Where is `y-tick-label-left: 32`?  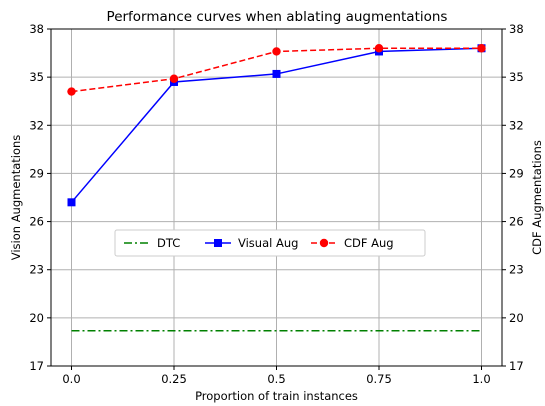 y-tick-label-left: 32 is located at coordinates (36, 125).